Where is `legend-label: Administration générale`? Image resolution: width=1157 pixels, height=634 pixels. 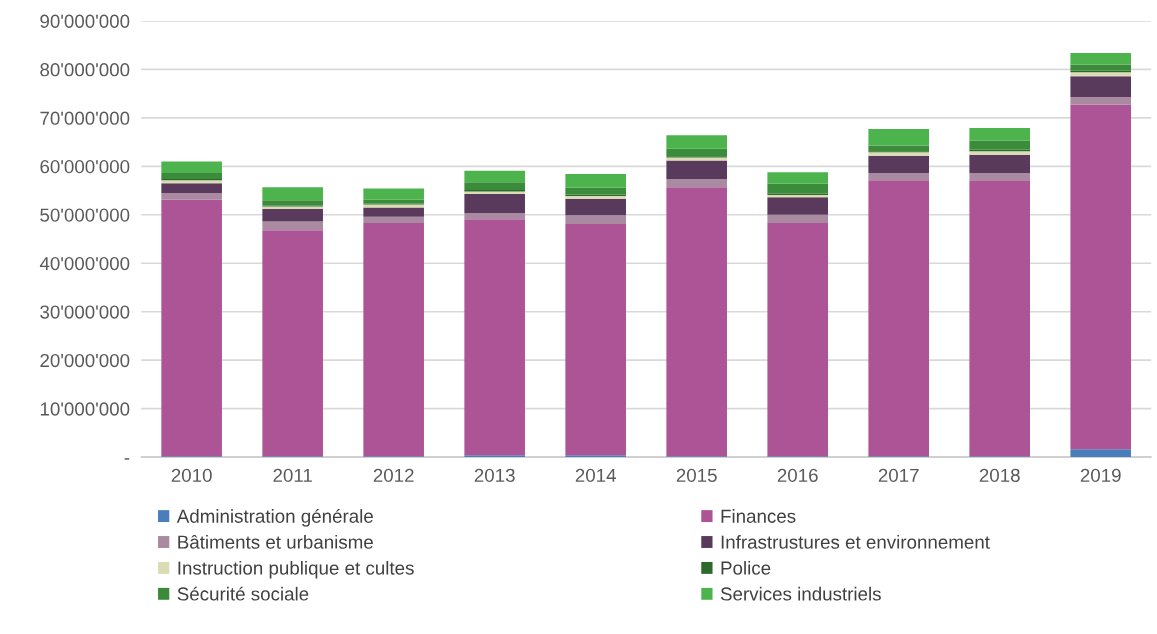 legend-label: Administration générale is located at coordinates (274, 517).